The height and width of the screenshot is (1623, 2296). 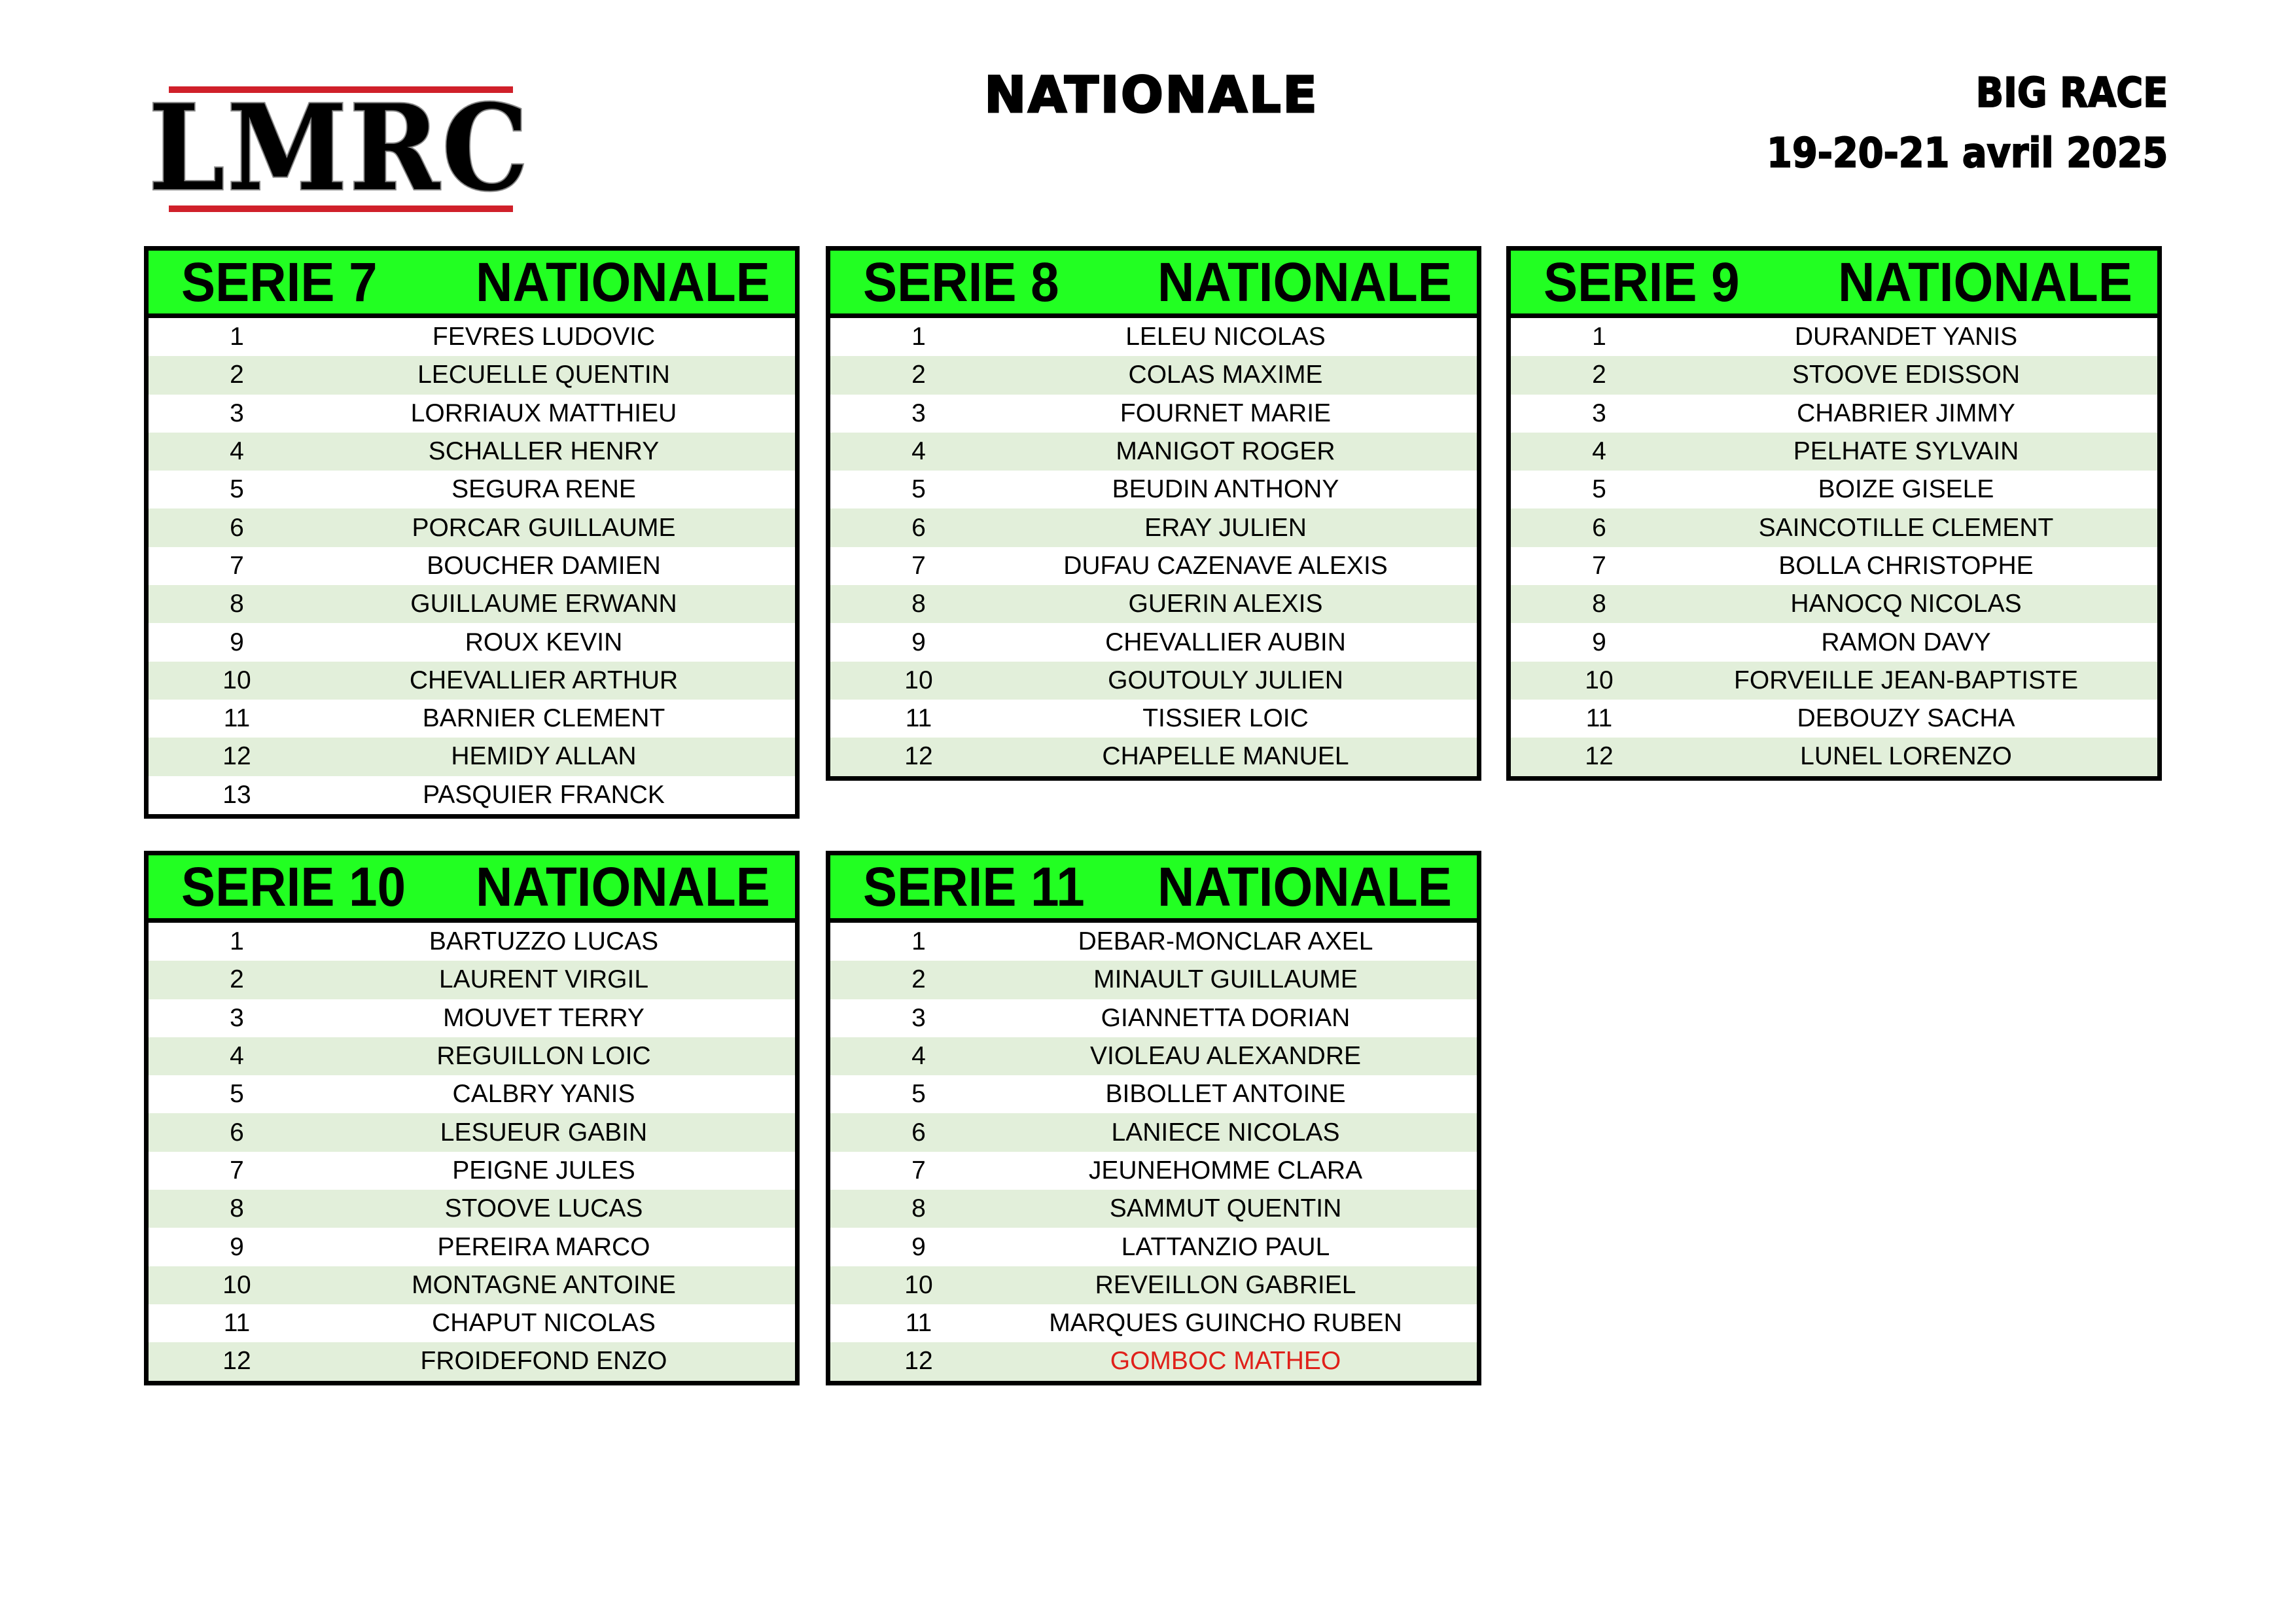 What do you see at coordinates (1153, 889) in the screenshot?
I see `serie-header: SERIE 11 NATIONALE` at bounding box center [1153, 889].